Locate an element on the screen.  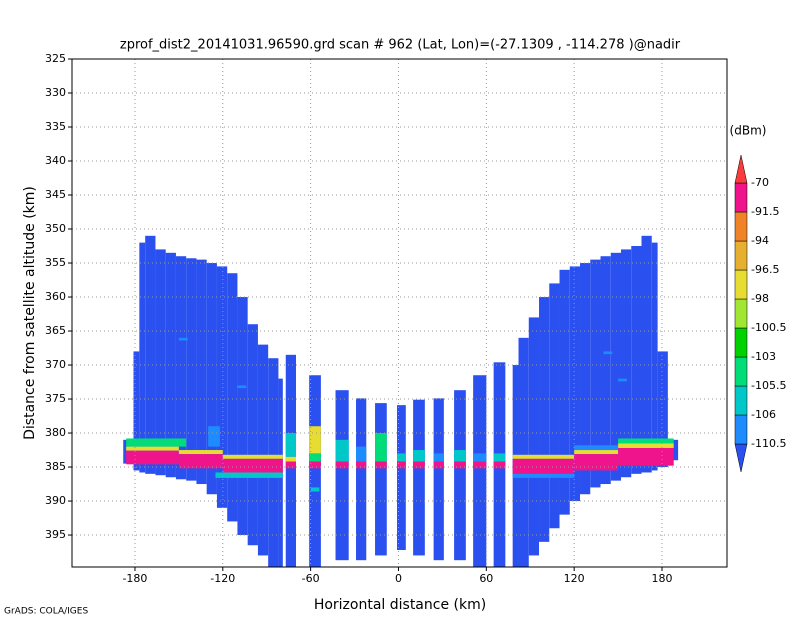
y-tick-label: 335 is located at coordinates (55, 126).